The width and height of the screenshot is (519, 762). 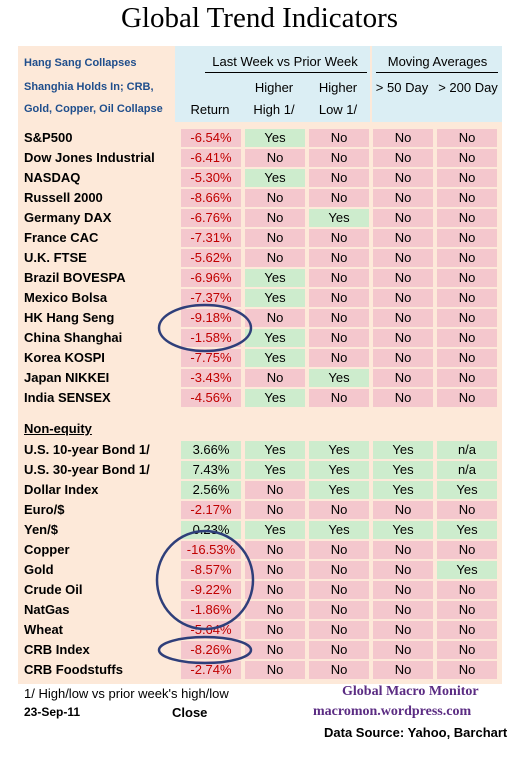 What do you see at coordinates (89, 87) in the screenshot?
I see `header-note-line-2: Shanghia Holds In; CRB,` at bounding box center [89, 87].